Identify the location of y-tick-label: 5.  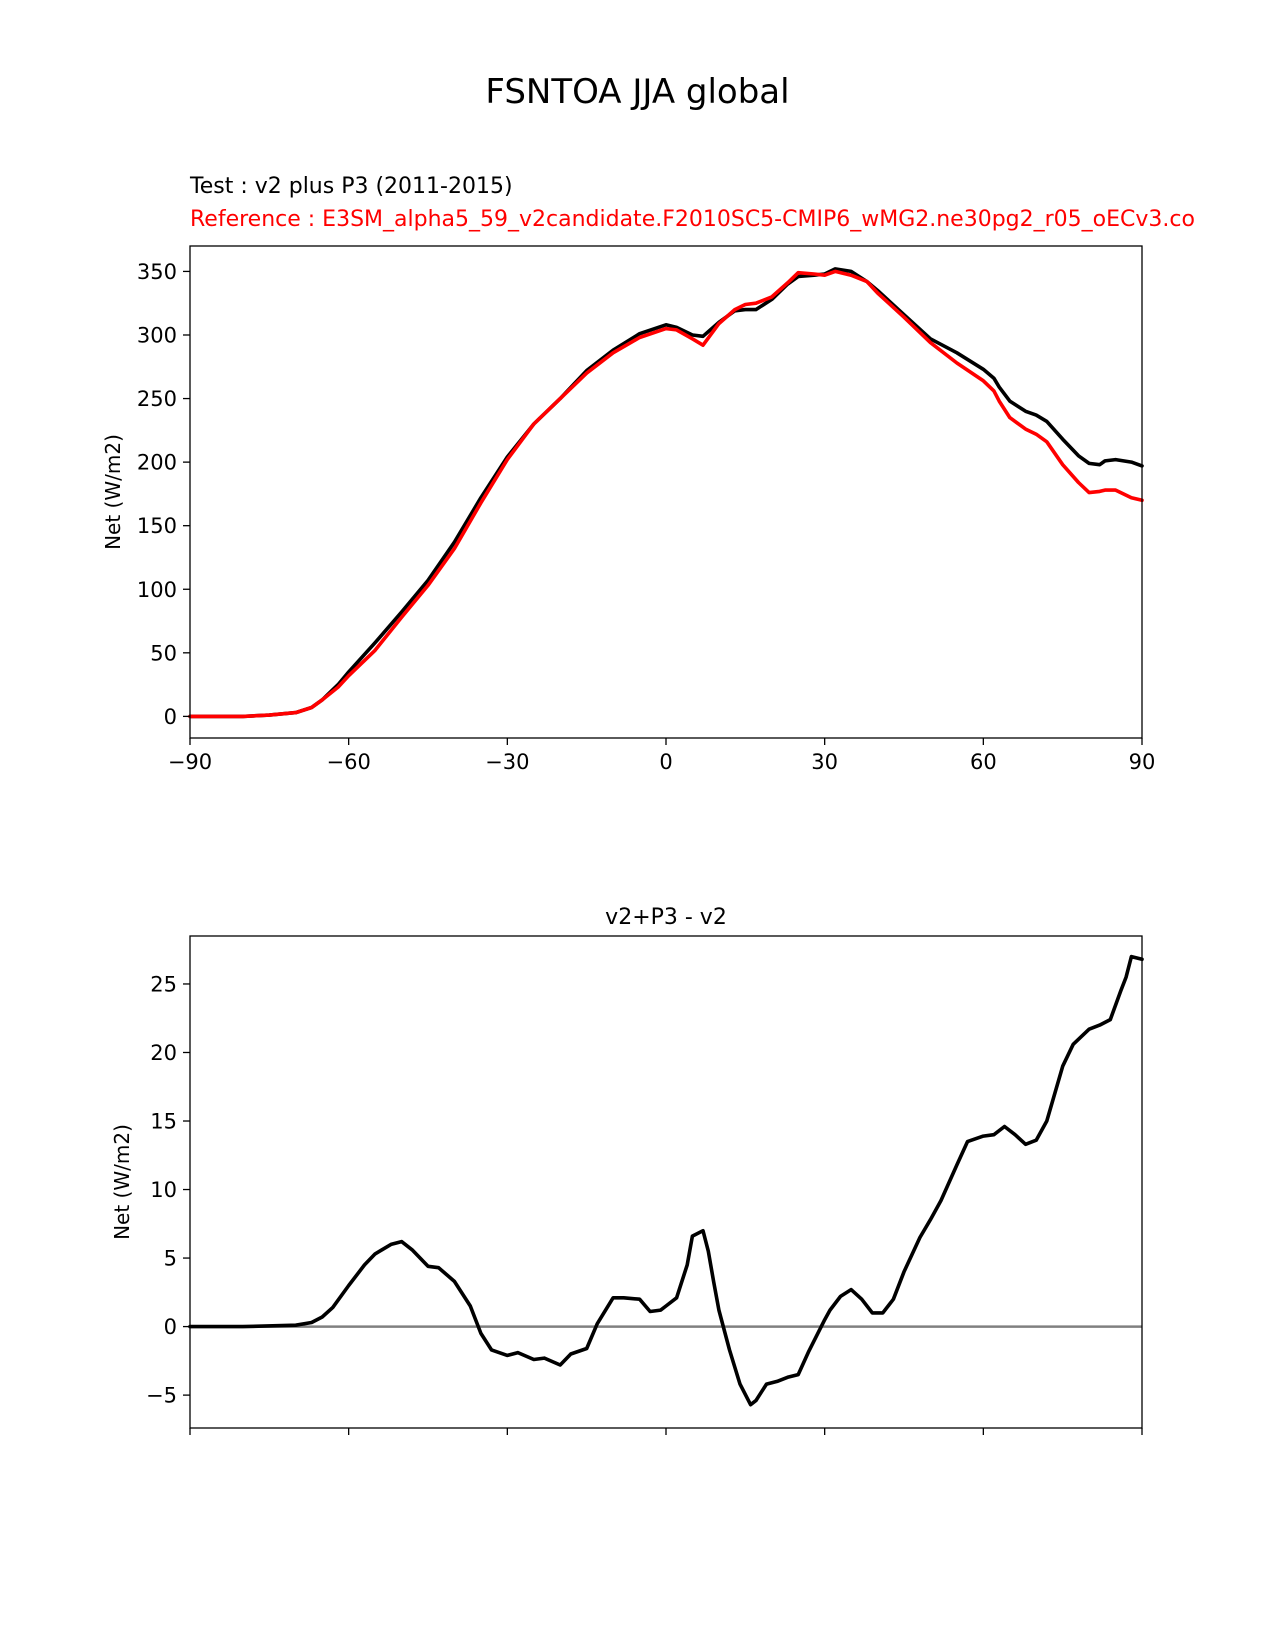
(170, 1259).